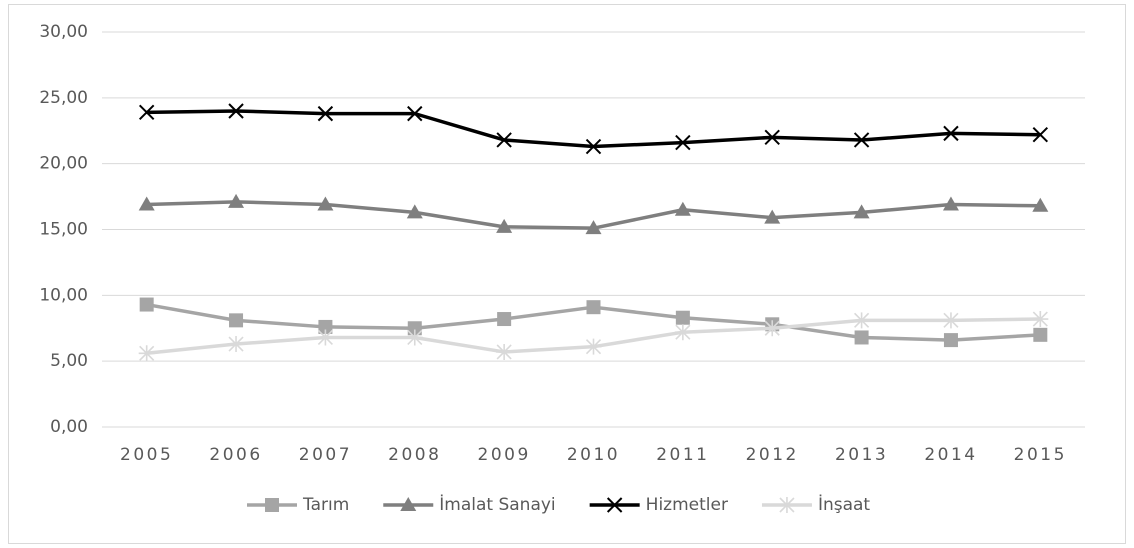 The height and width of the screenshot is (548, 1134). Describe the element at coordinates (497, 504) in the screenshot. I see `legend-label: İmalat Sanayi` at that location.